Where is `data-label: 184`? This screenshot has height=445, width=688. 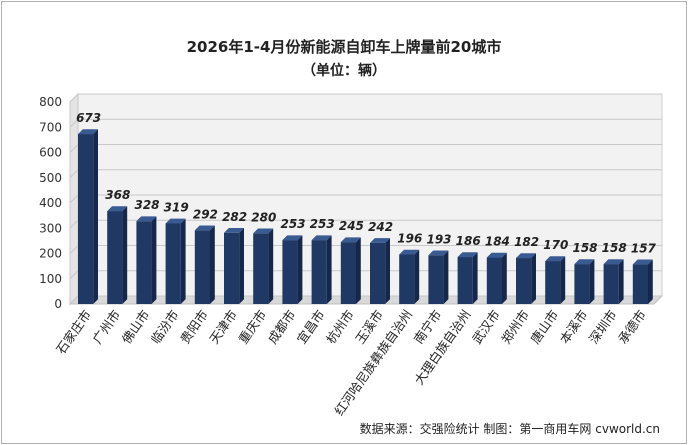 data-label: 184 is located at coordinates (497, 242).